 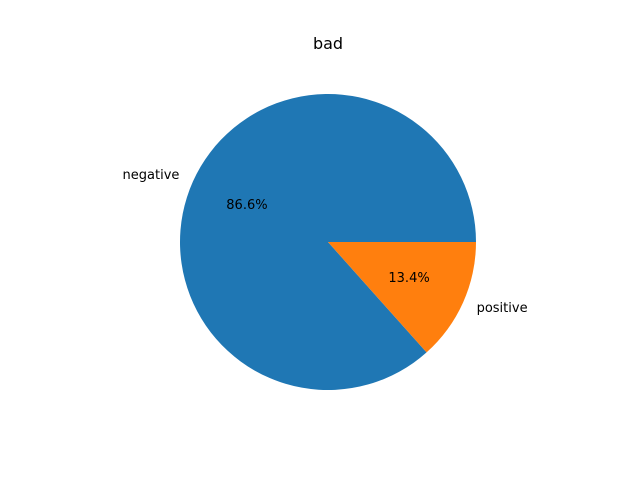 I want to click on chart-title: bad, so click(x=328, y=43).